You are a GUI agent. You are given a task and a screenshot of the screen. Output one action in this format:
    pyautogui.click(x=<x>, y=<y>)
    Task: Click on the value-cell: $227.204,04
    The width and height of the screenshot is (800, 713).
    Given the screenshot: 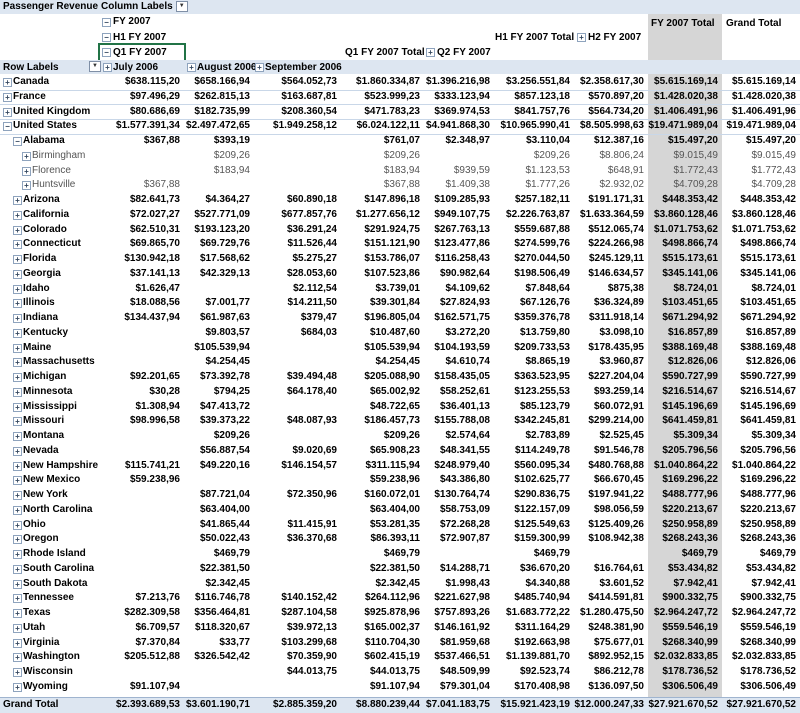 What is the action you would take?
    pyautogui.click(x=616, y=376)
    